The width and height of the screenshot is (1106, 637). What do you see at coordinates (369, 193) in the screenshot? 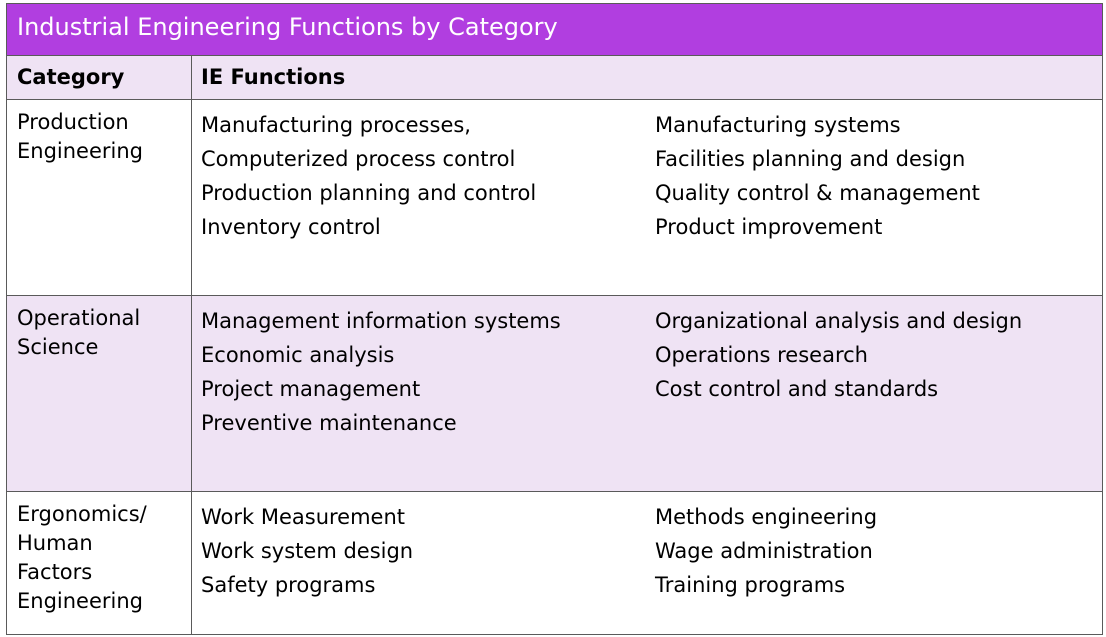
I see `function-item: Production planning and control` at bounding box center [369, 193].